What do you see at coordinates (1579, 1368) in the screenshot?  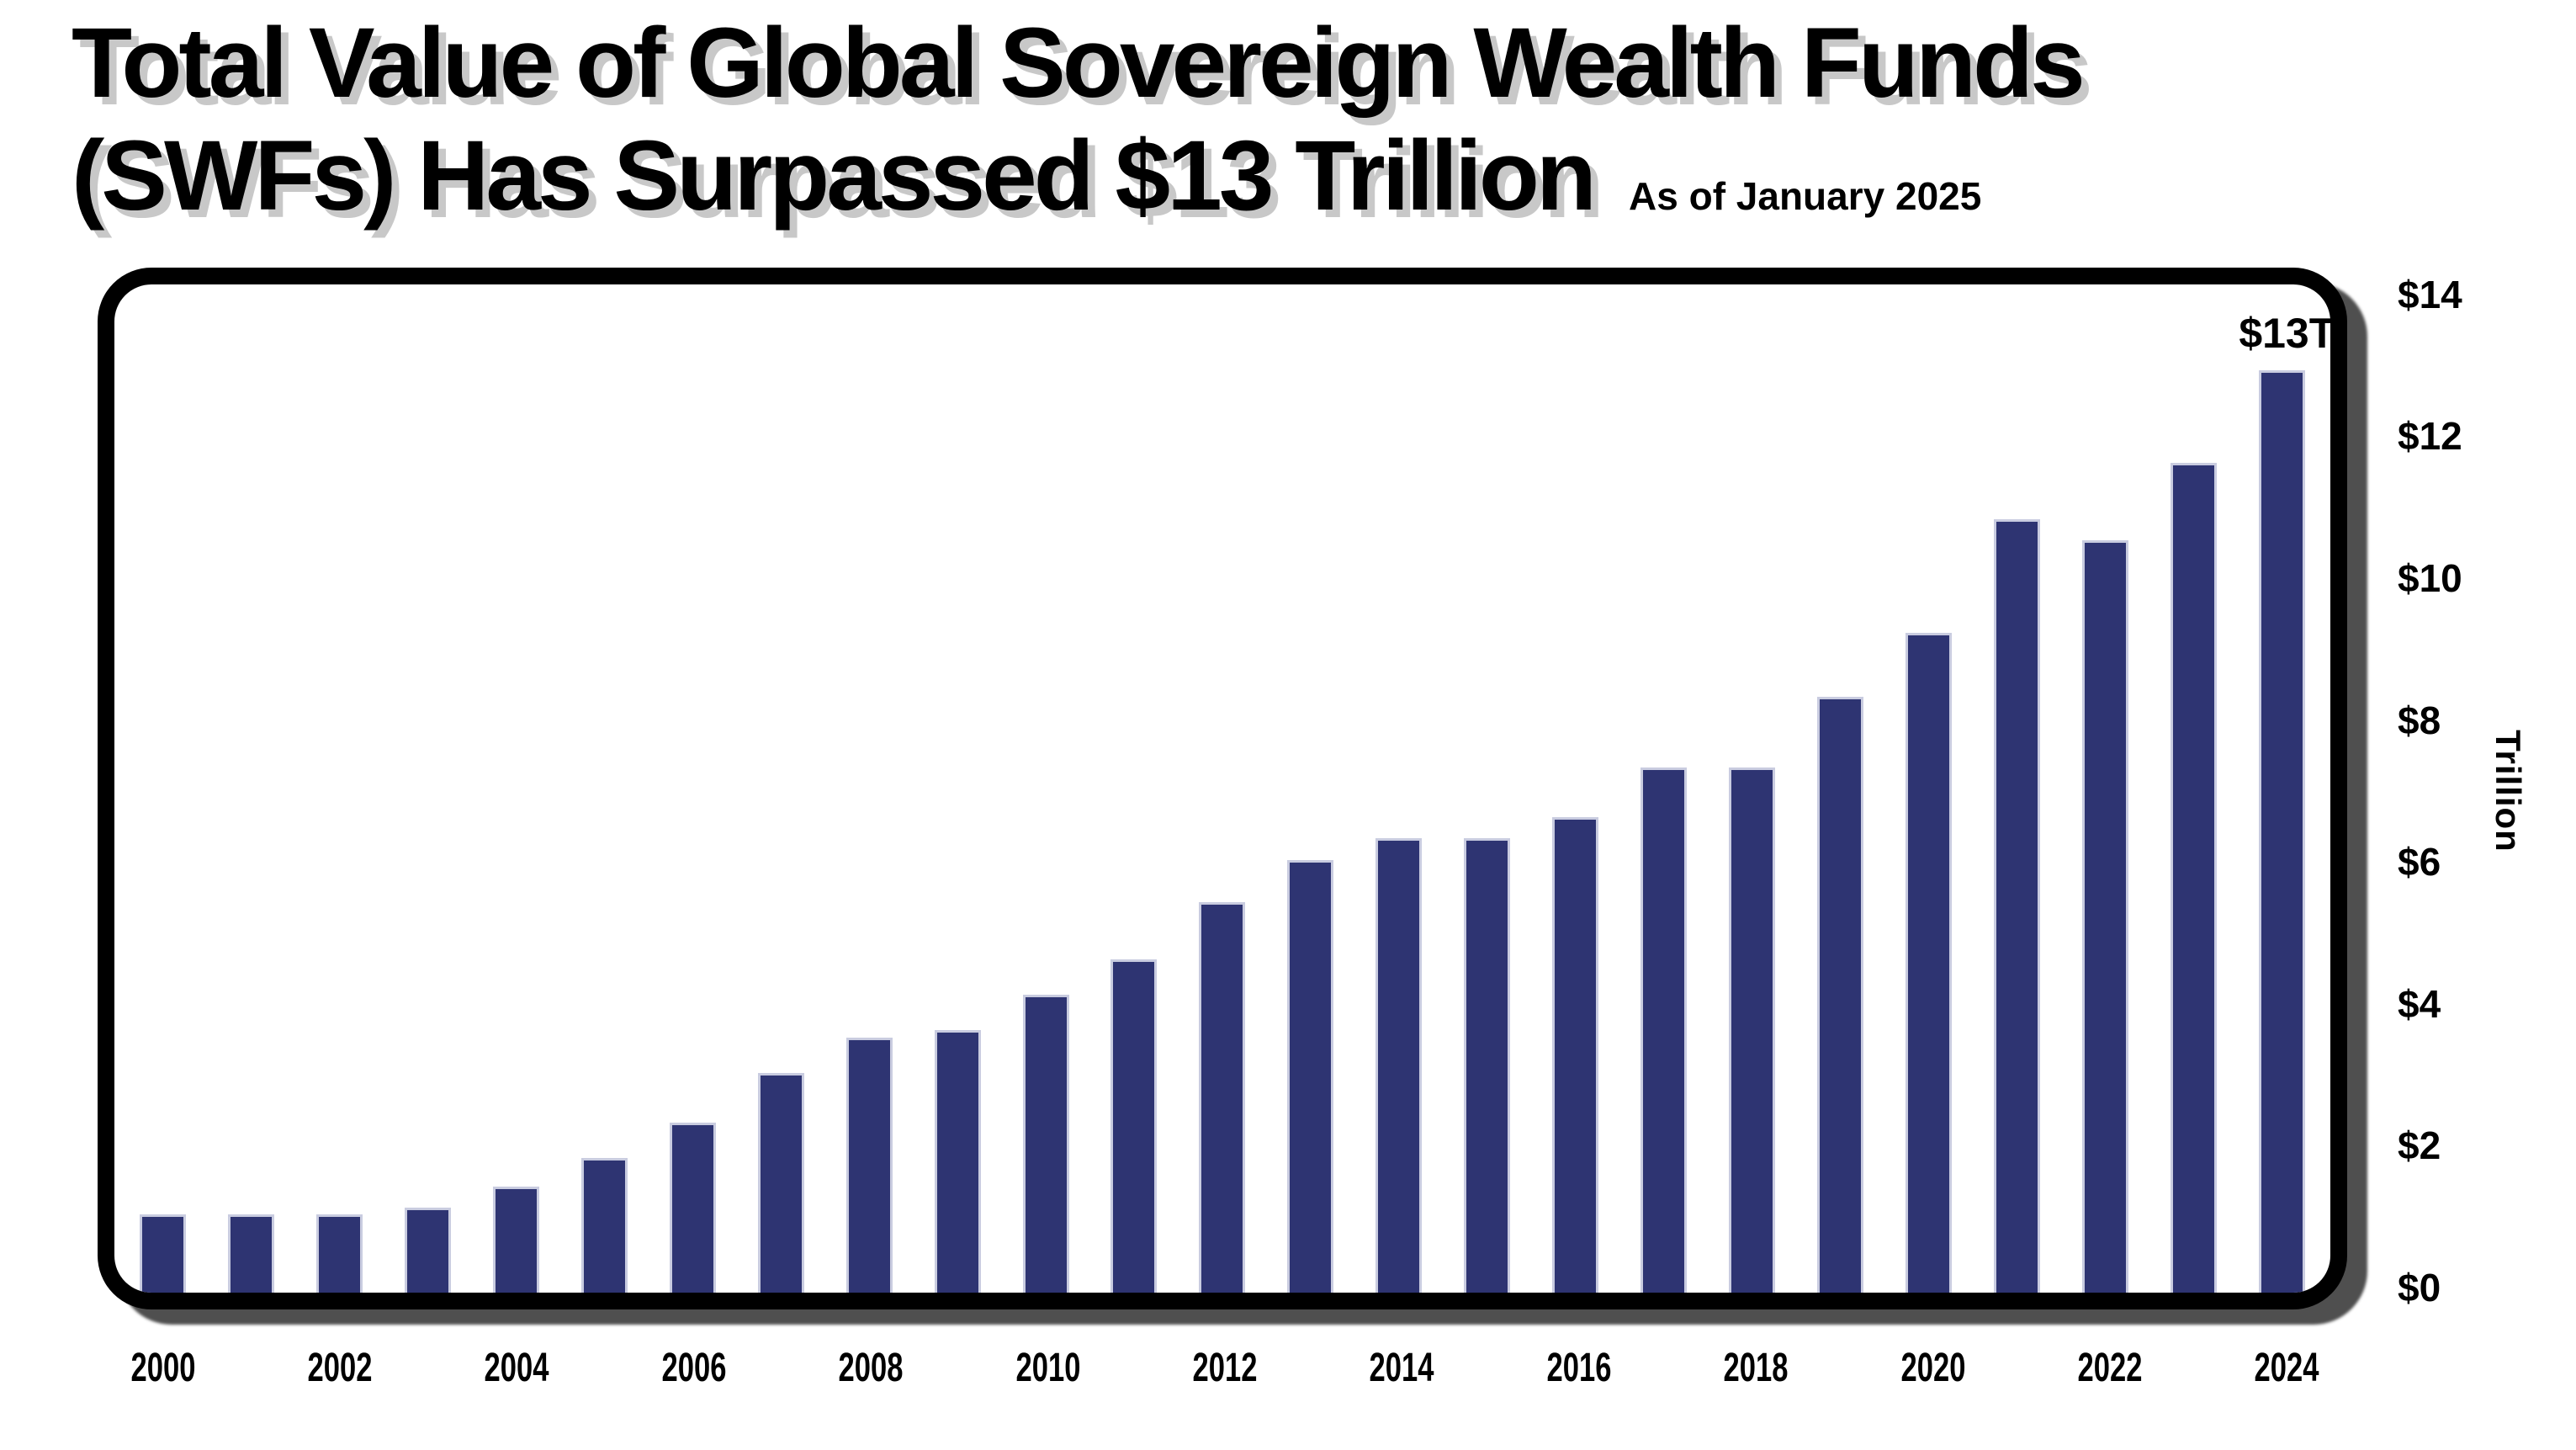 I see `x-tick-2016: 2016` at bounding box center [1579, 1368].